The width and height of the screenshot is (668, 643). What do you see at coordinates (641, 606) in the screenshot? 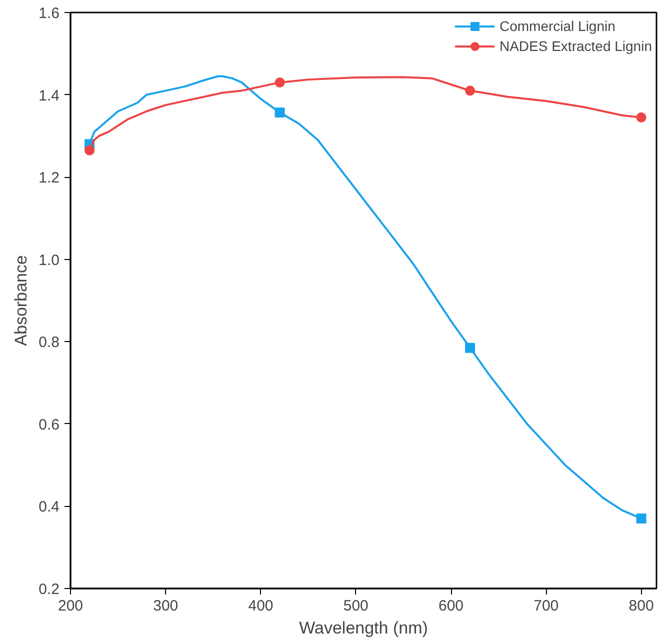
I see `x-tick-label: 800` at bounding box center [641, 606].